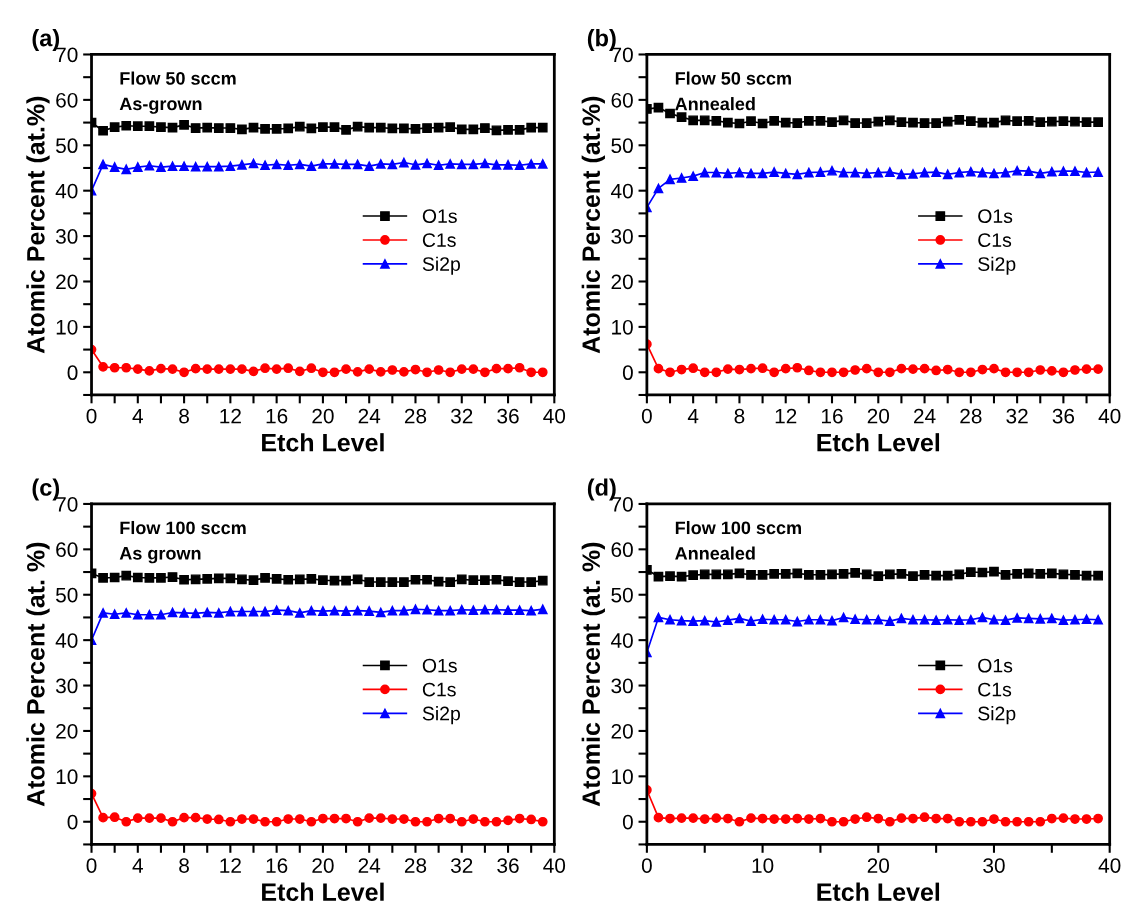 The height and width of the screenshot is (908, 1144). Describe the element at coordinates (994, 865) in the screenshot. I see `x-tick-label: 30` at that location.